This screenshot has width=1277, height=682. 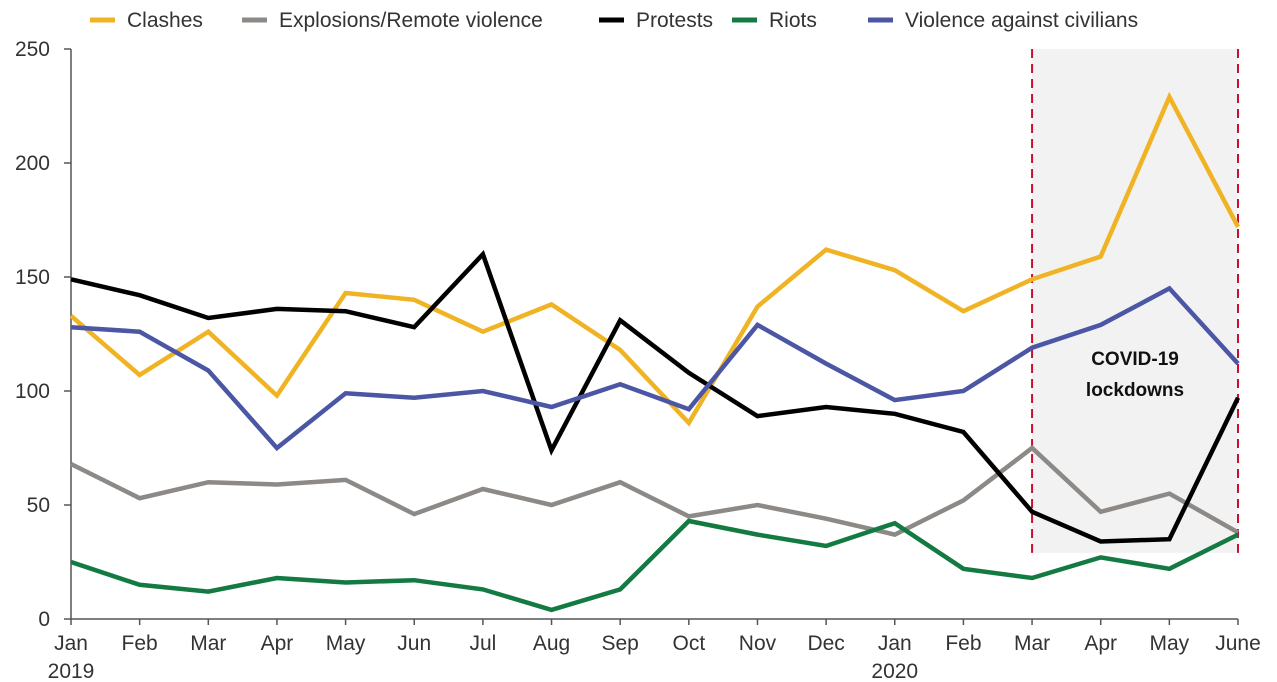 What do you see at coordinates (1135, 375) in the screenshot?
I see `covid-annotation: COVID-19 lockdowns` at bounding box center [1135, 375].